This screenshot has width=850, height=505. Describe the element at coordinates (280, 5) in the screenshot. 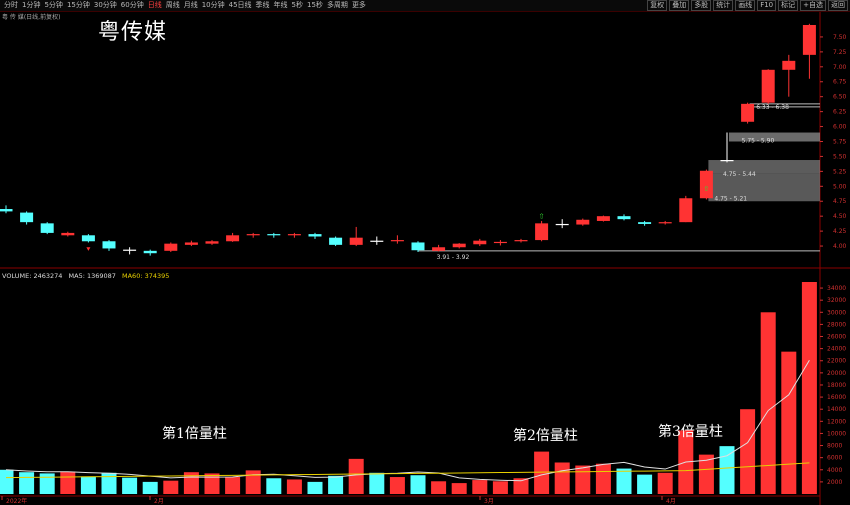

I see `period-tab-12: 年线` at that location.